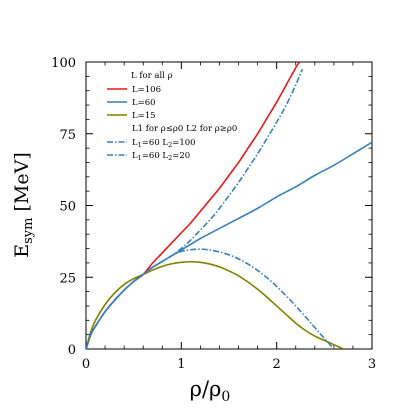 The height and width of the screenshot is (411, 411). I want to click on y-tick-label: 0, so click(72, 350).